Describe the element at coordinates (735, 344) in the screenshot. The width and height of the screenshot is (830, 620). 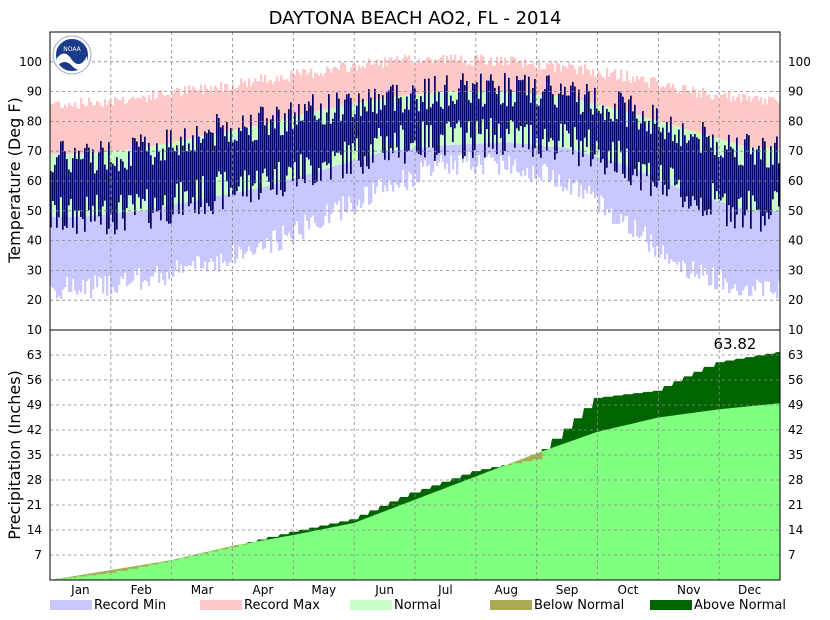
I see `annual-total-label: 63.82` at that location.